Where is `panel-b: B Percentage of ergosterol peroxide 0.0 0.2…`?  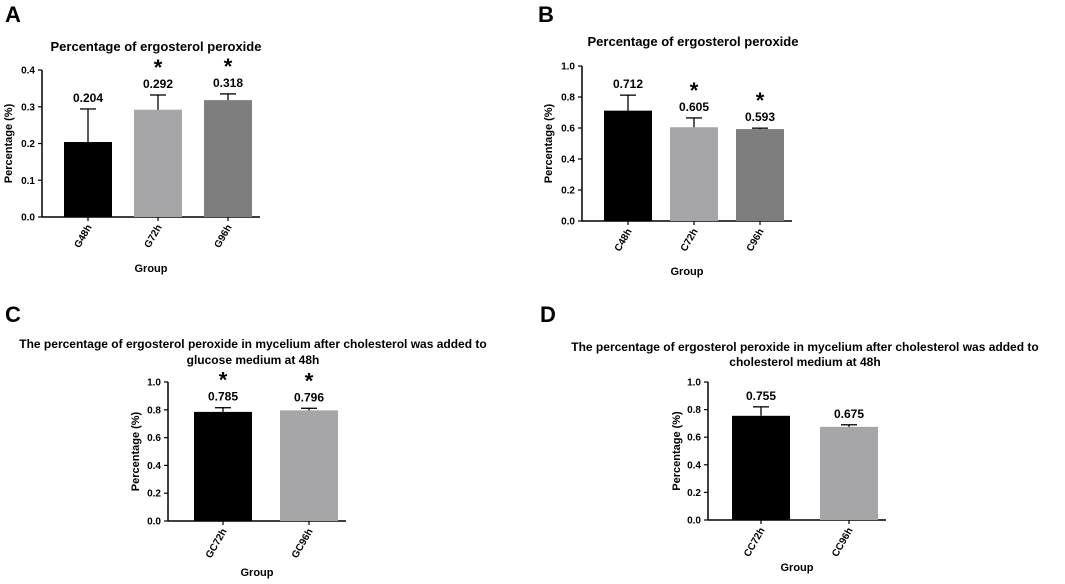
panel-b: B Percentage of ergosterol peroxide 0.0 0.2… is located at coordinates (668, 140).